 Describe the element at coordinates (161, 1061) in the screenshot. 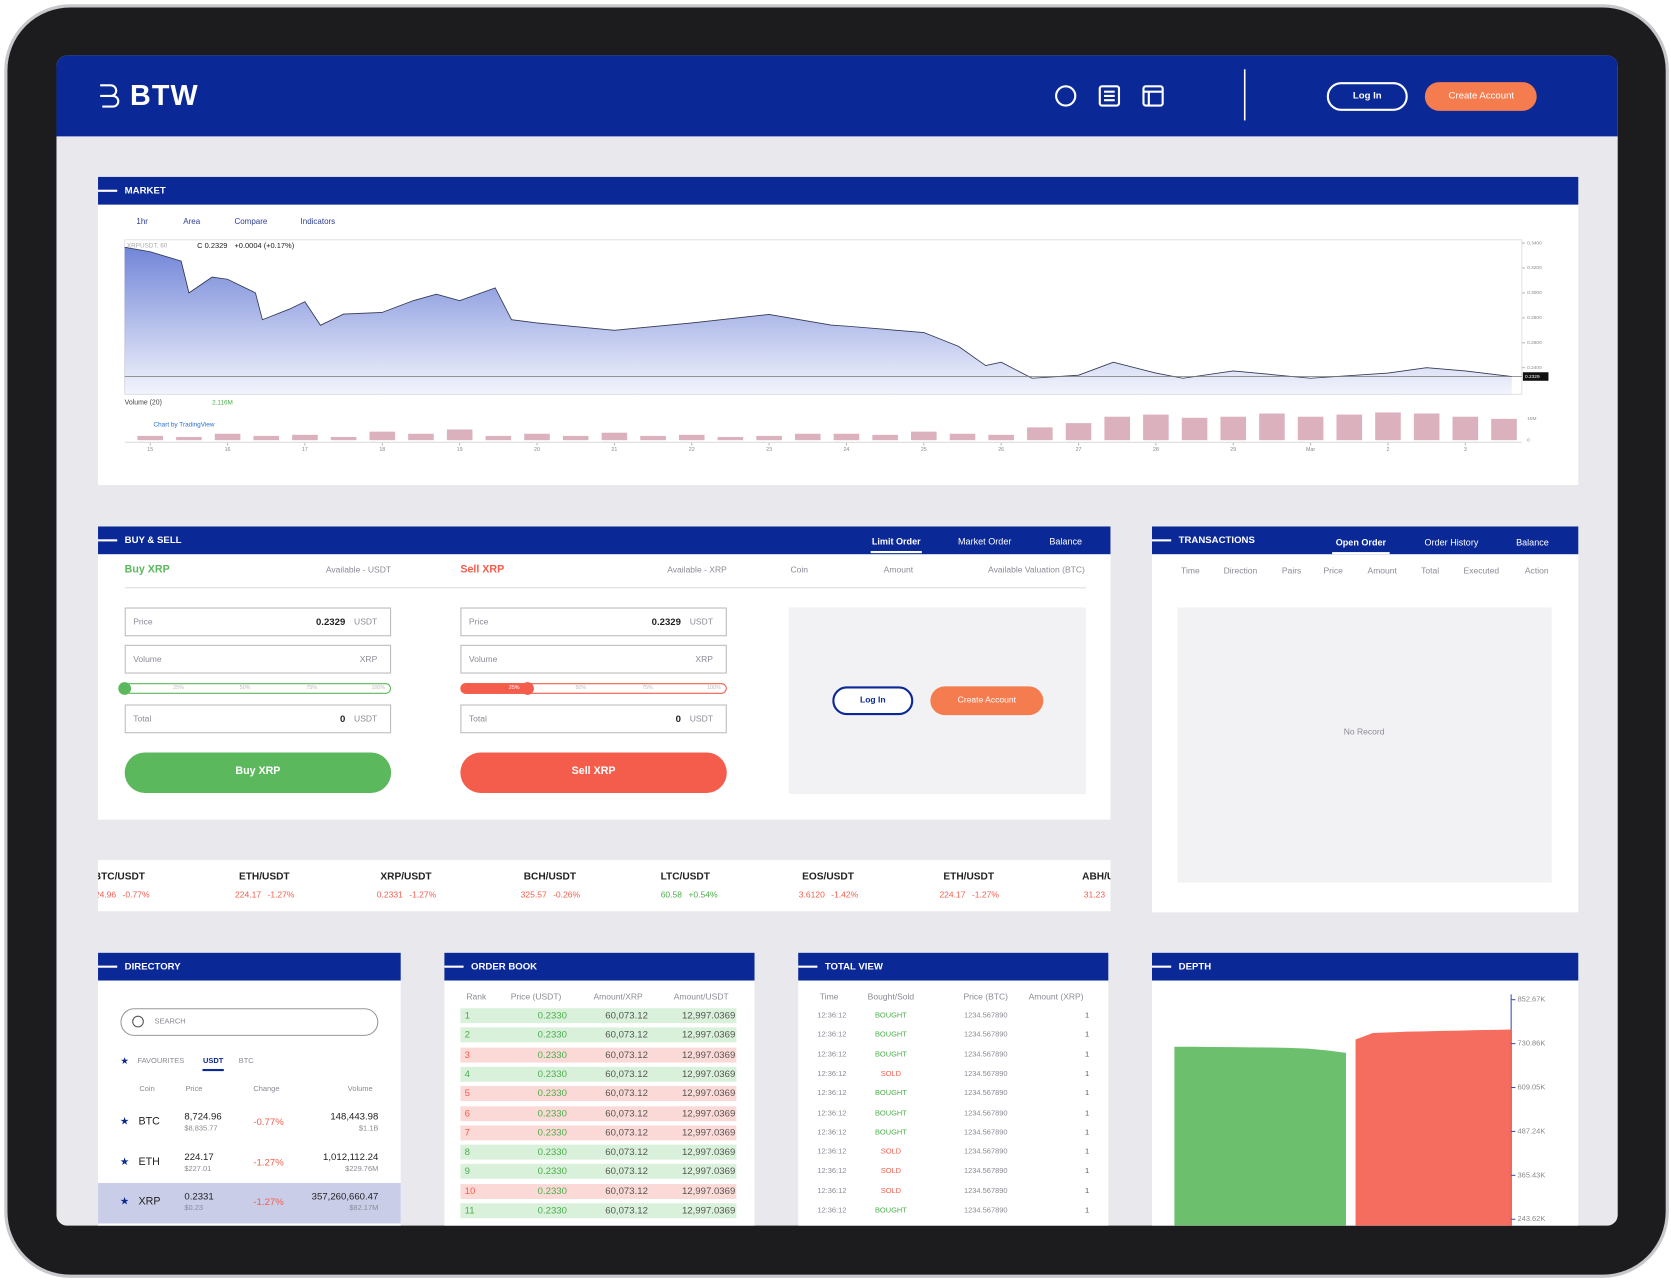

I see `tab: FAVOURITES` at that location.